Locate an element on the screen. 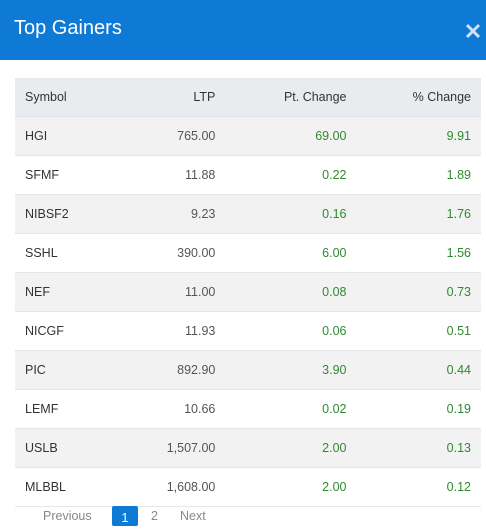  table-row: NEF 11.00 0.08 0.73 is located at coordinates (248, 292).